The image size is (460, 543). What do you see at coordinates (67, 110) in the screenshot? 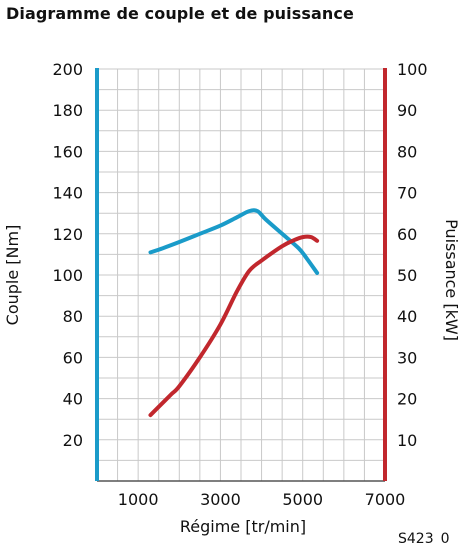
I see `left-y-tick-label: 180` at bounding box center [67, 110].